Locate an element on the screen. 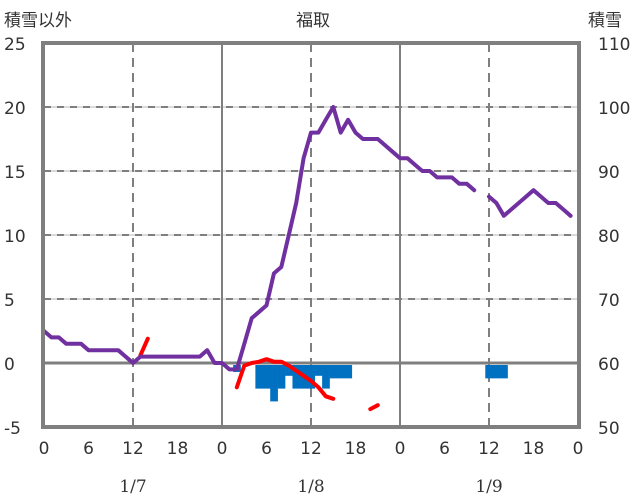 The width and height of the screenshot is (636, 501). y-tick-right: 80 is located at coordinates (609, 237).